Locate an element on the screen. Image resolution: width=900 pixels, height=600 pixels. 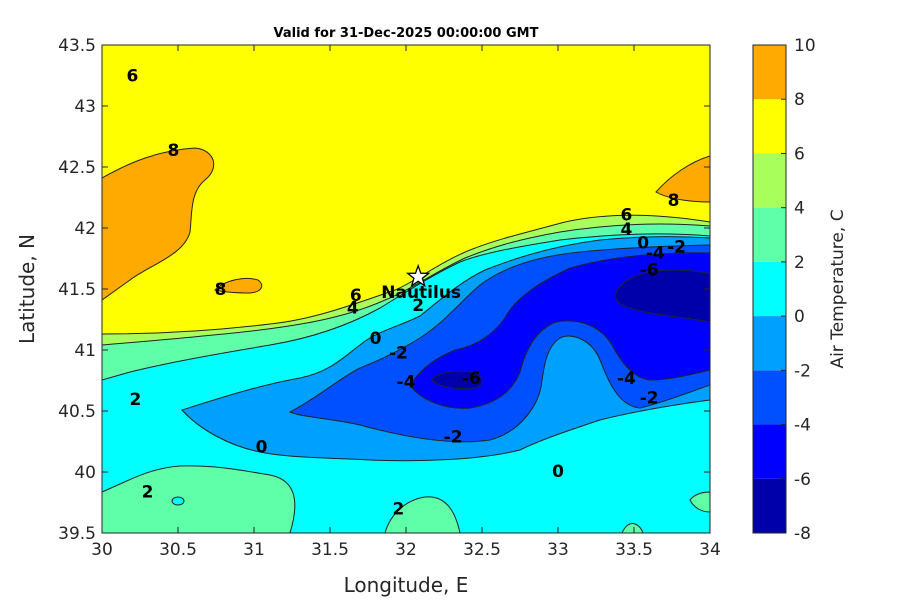
colorbar-label: Air Temperature, C is located at coordinates (838, 288).